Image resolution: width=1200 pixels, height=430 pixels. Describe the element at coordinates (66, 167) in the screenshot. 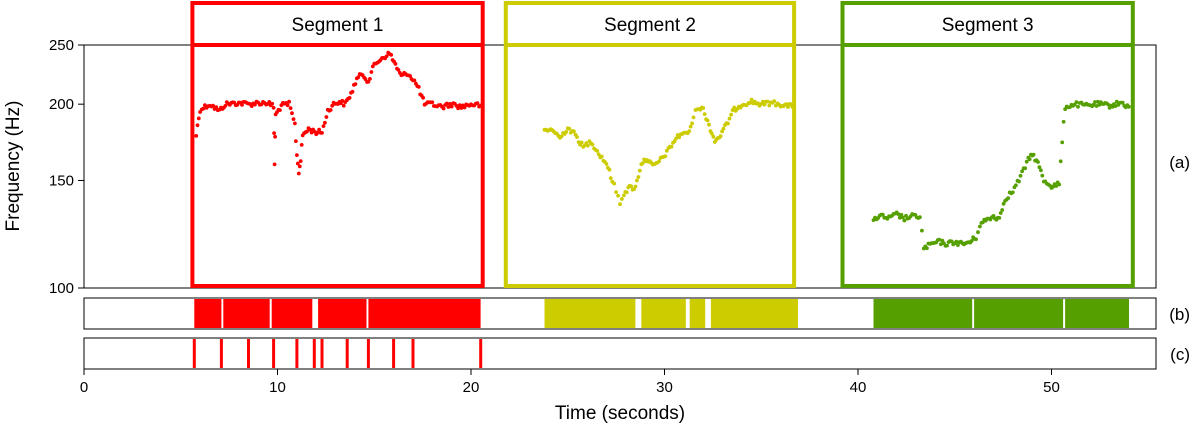

I see `y-axis: 100 150 200 250` at that location.